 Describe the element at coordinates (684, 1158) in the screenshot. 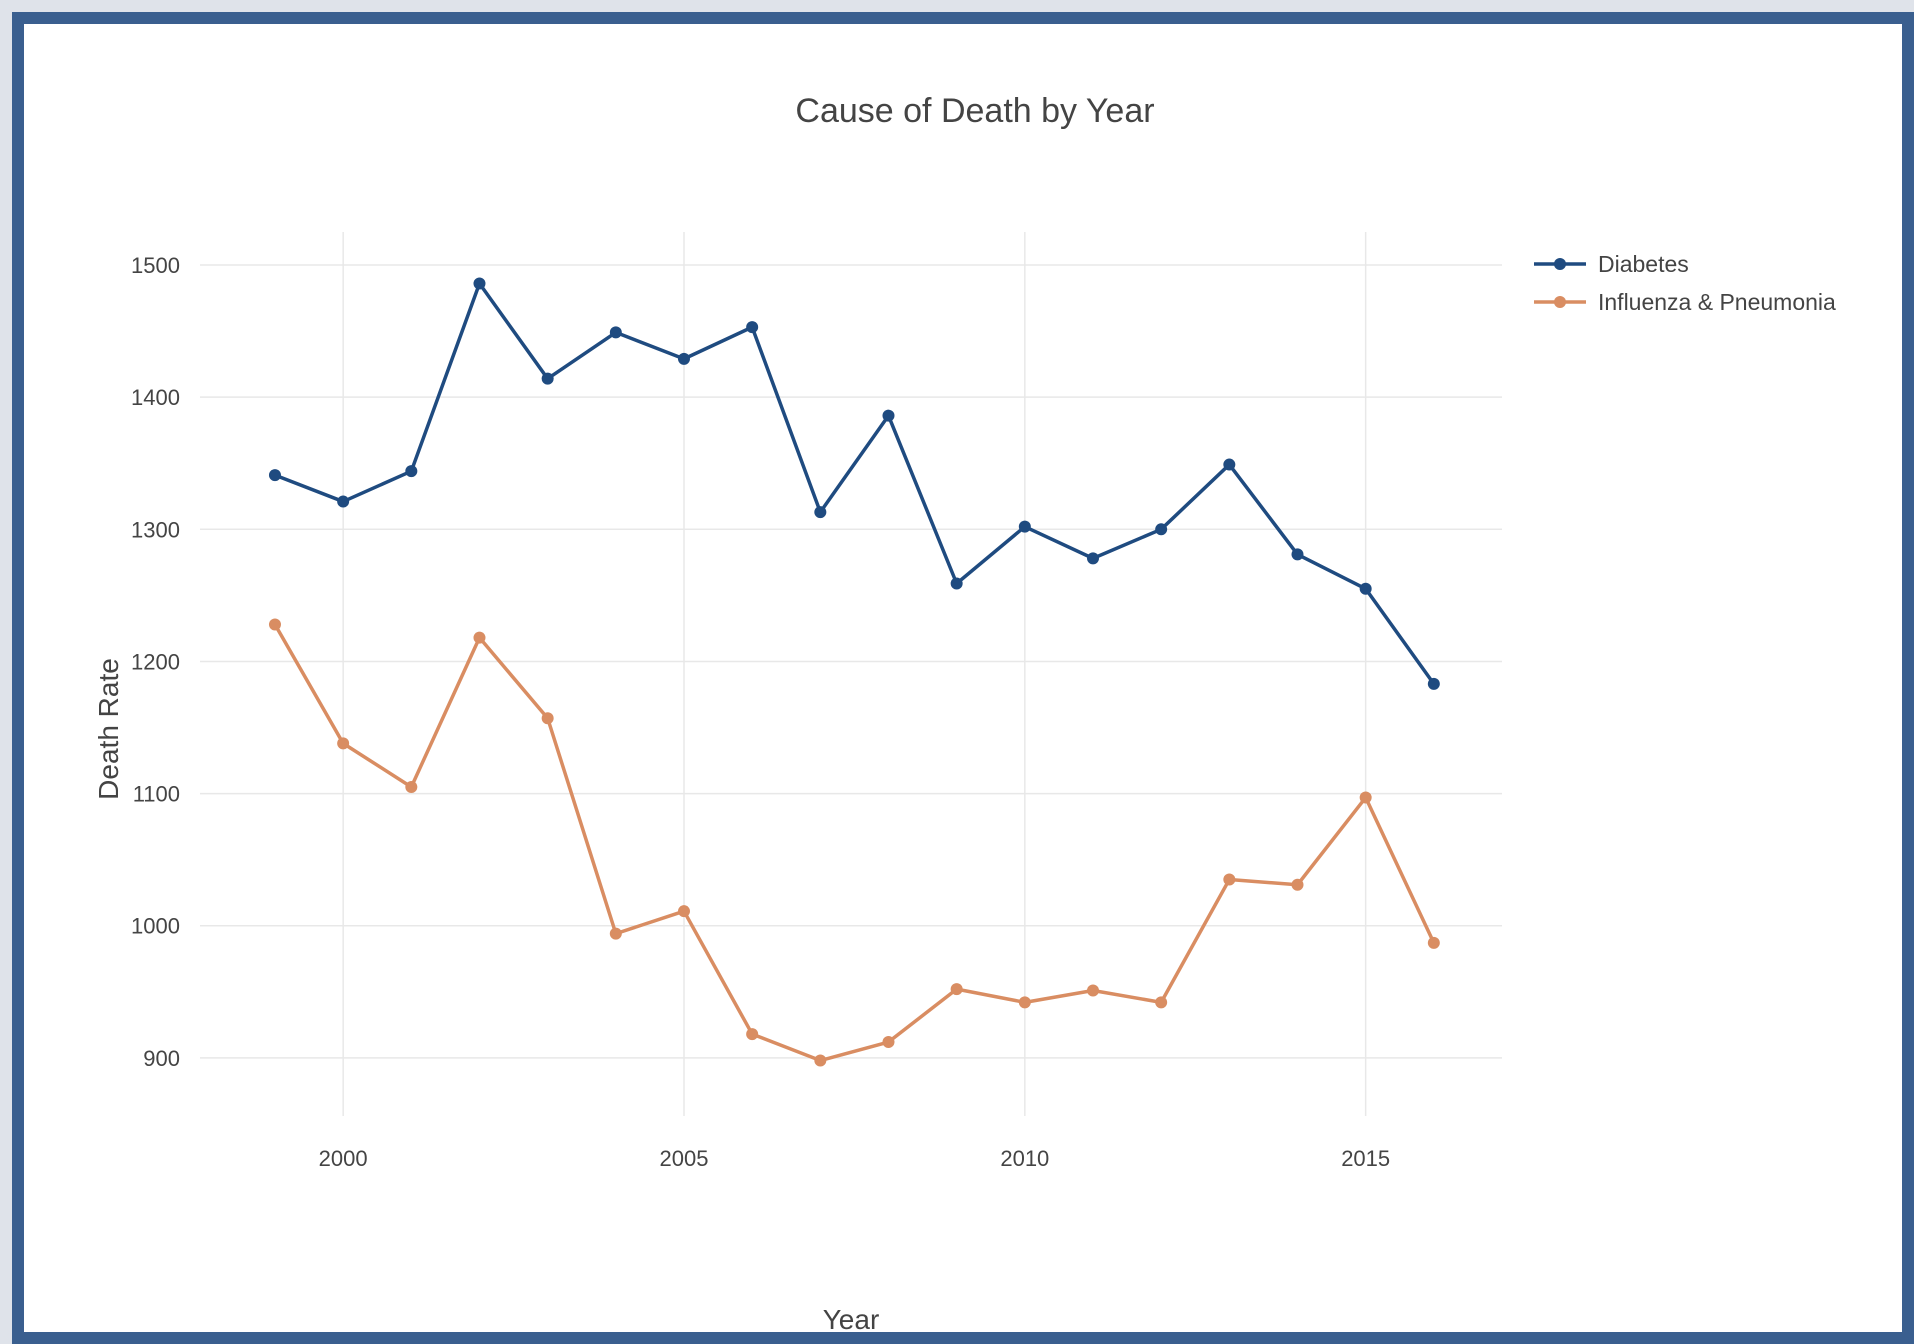

I see `x-tick-label: 2005` at that location.